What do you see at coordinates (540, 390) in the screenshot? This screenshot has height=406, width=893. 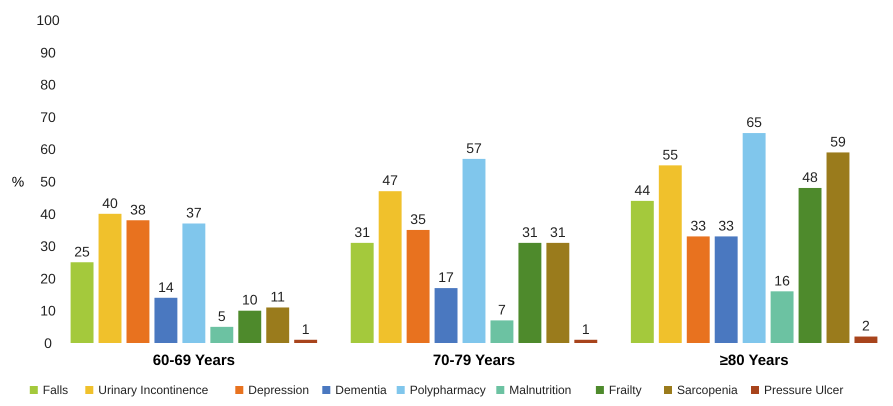 I see `legend-label: Malnutrition` at bounding box center [540, 390].